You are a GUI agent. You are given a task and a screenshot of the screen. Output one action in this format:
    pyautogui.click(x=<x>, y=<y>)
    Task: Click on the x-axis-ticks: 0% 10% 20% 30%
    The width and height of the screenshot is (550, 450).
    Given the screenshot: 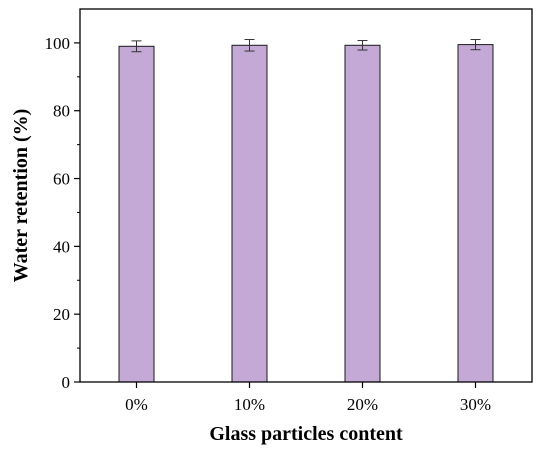 What is the action you would take?
    pyautogui.click(x=308, y=398)
    